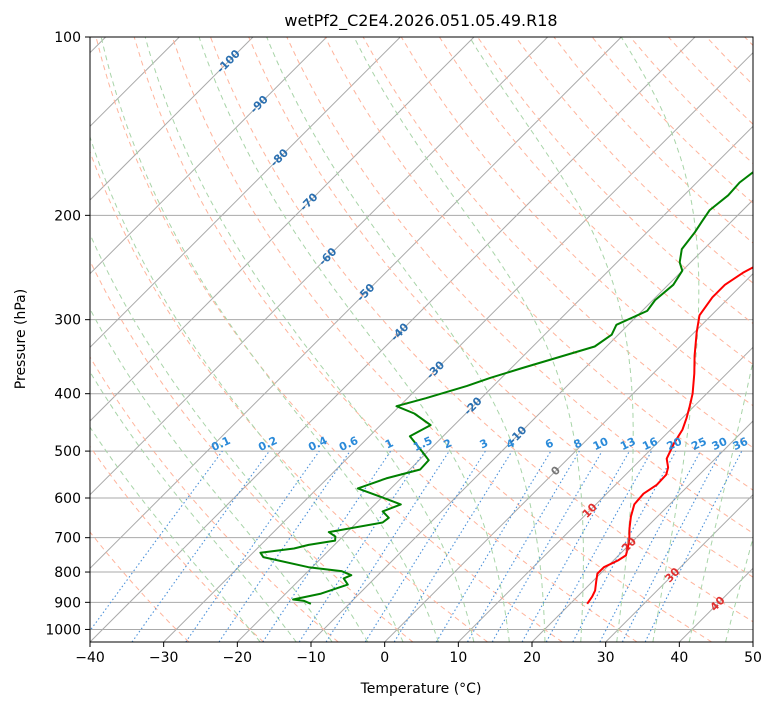 The image size is (775, 708). I want to click on y-tick-label: 300, so click(67, 321).